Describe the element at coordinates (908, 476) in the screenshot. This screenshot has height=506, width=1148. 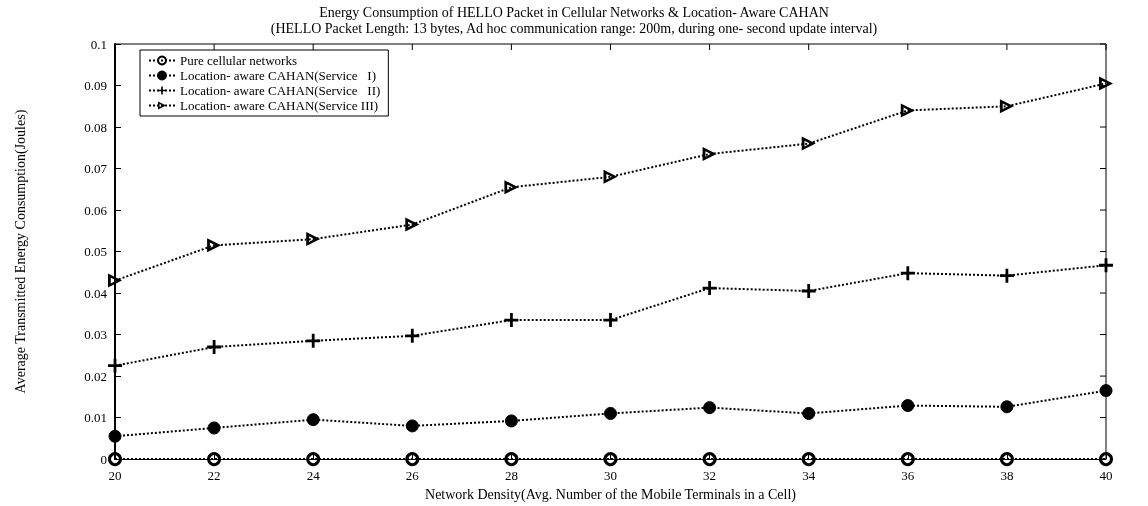
I see `x-tick-label: 36` at that location.